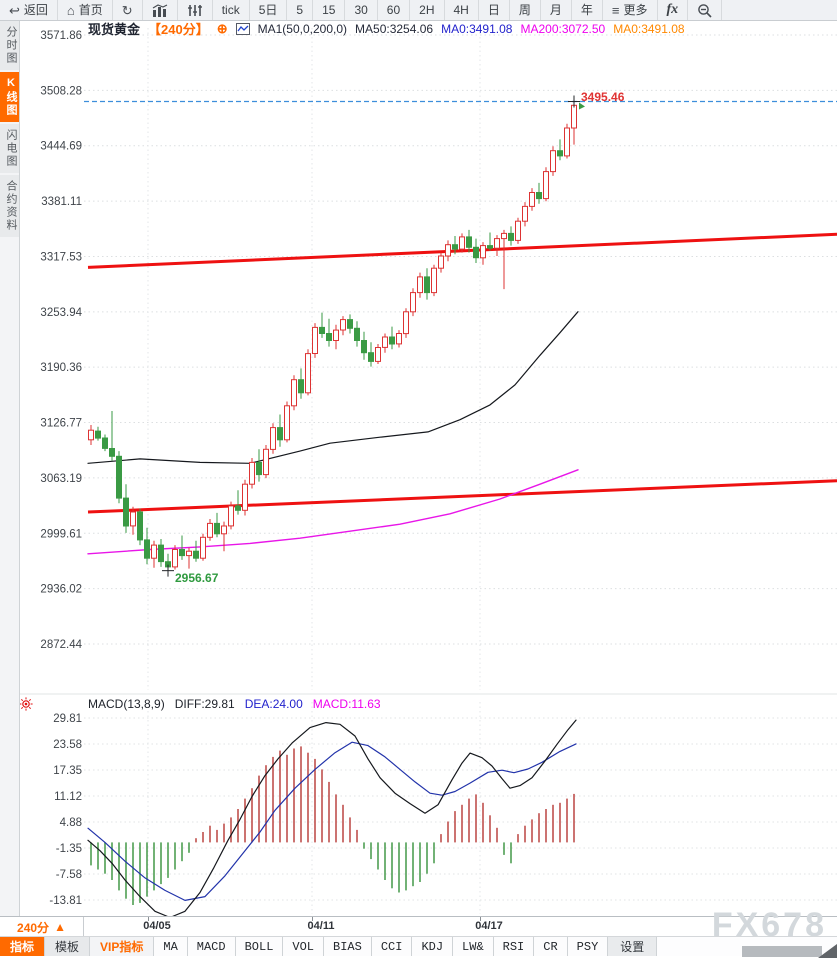 Image resolution: width=837 pixels, height=966 pixels. I want to click on indicator-button-rsi: RSI, so click(514, 946).